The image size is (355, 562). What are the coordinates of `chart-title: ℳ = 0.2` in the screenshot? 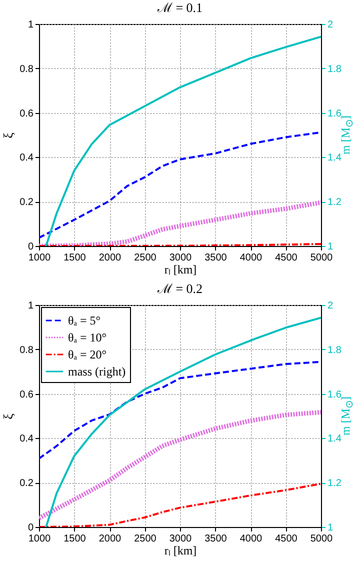 It's located at (179, 288).